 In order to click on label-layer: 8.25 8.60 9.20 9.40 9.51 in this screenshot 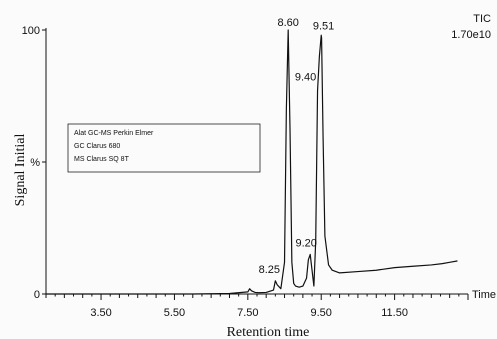, I will do `click(297, 146)`.